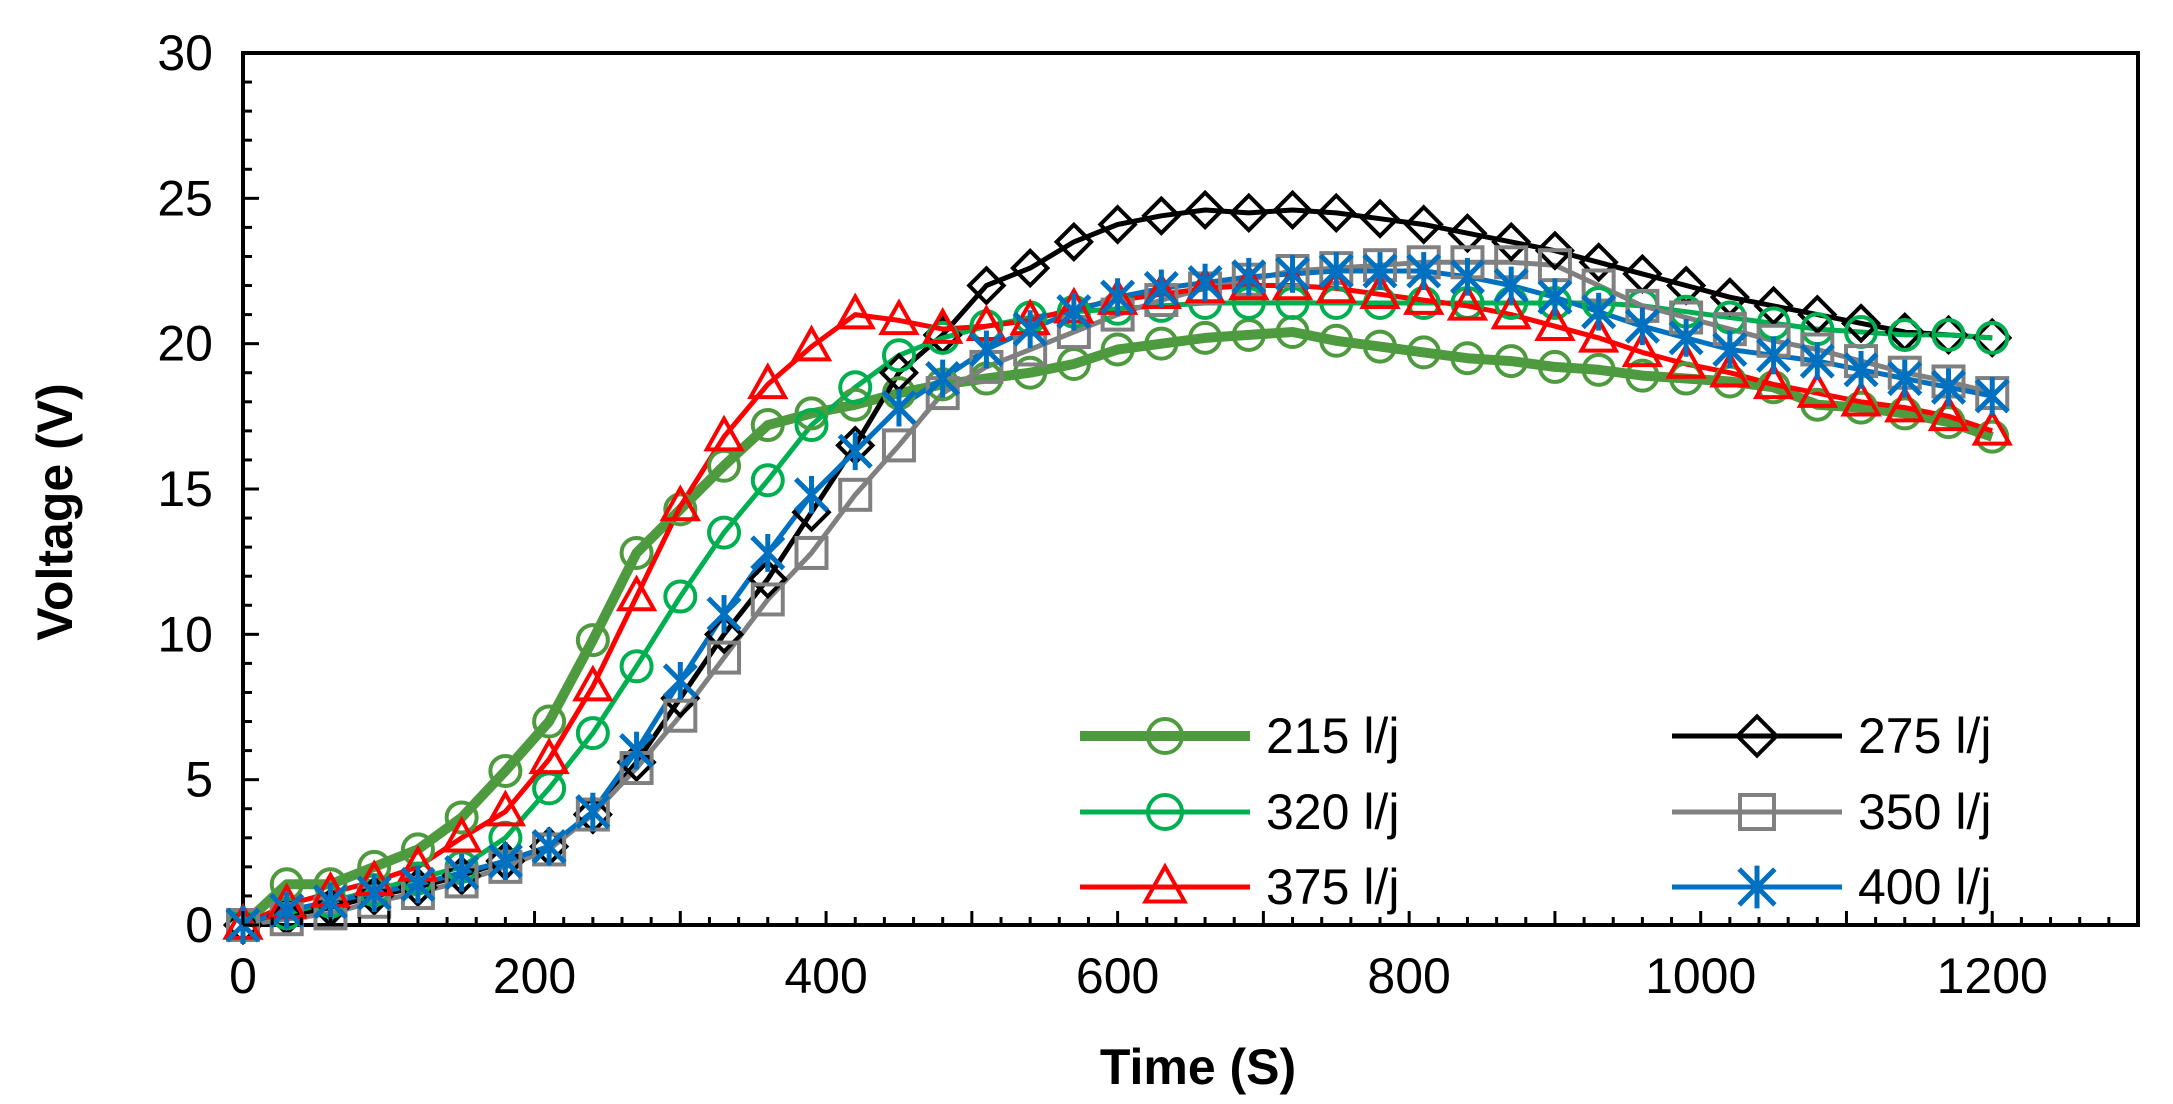 This screenshot has height=1104, width=2173. Describe the element at coordinates (1831, 887) in the screenshot. I see `legend-item: 400 l/j` at that location.